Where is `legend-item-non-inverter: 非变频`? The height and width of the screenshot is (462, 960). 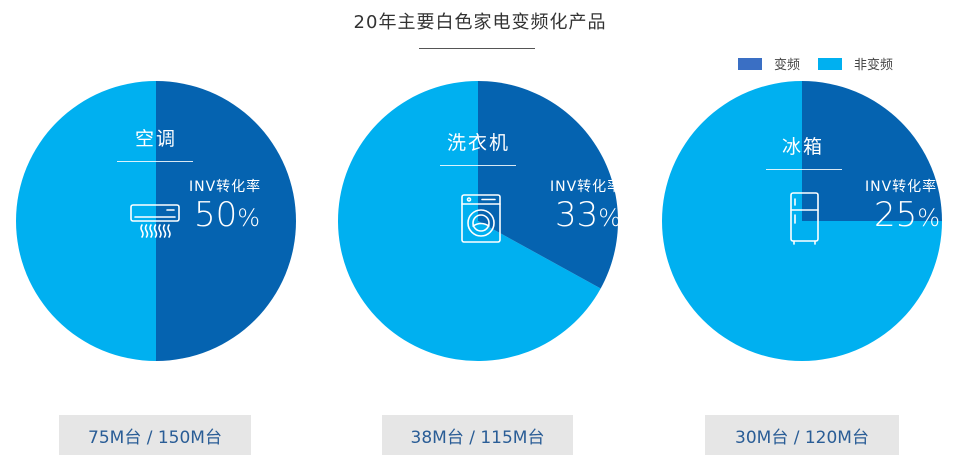 legend-item-non-inverter: 非变频 is located at coordinates (855, 63).